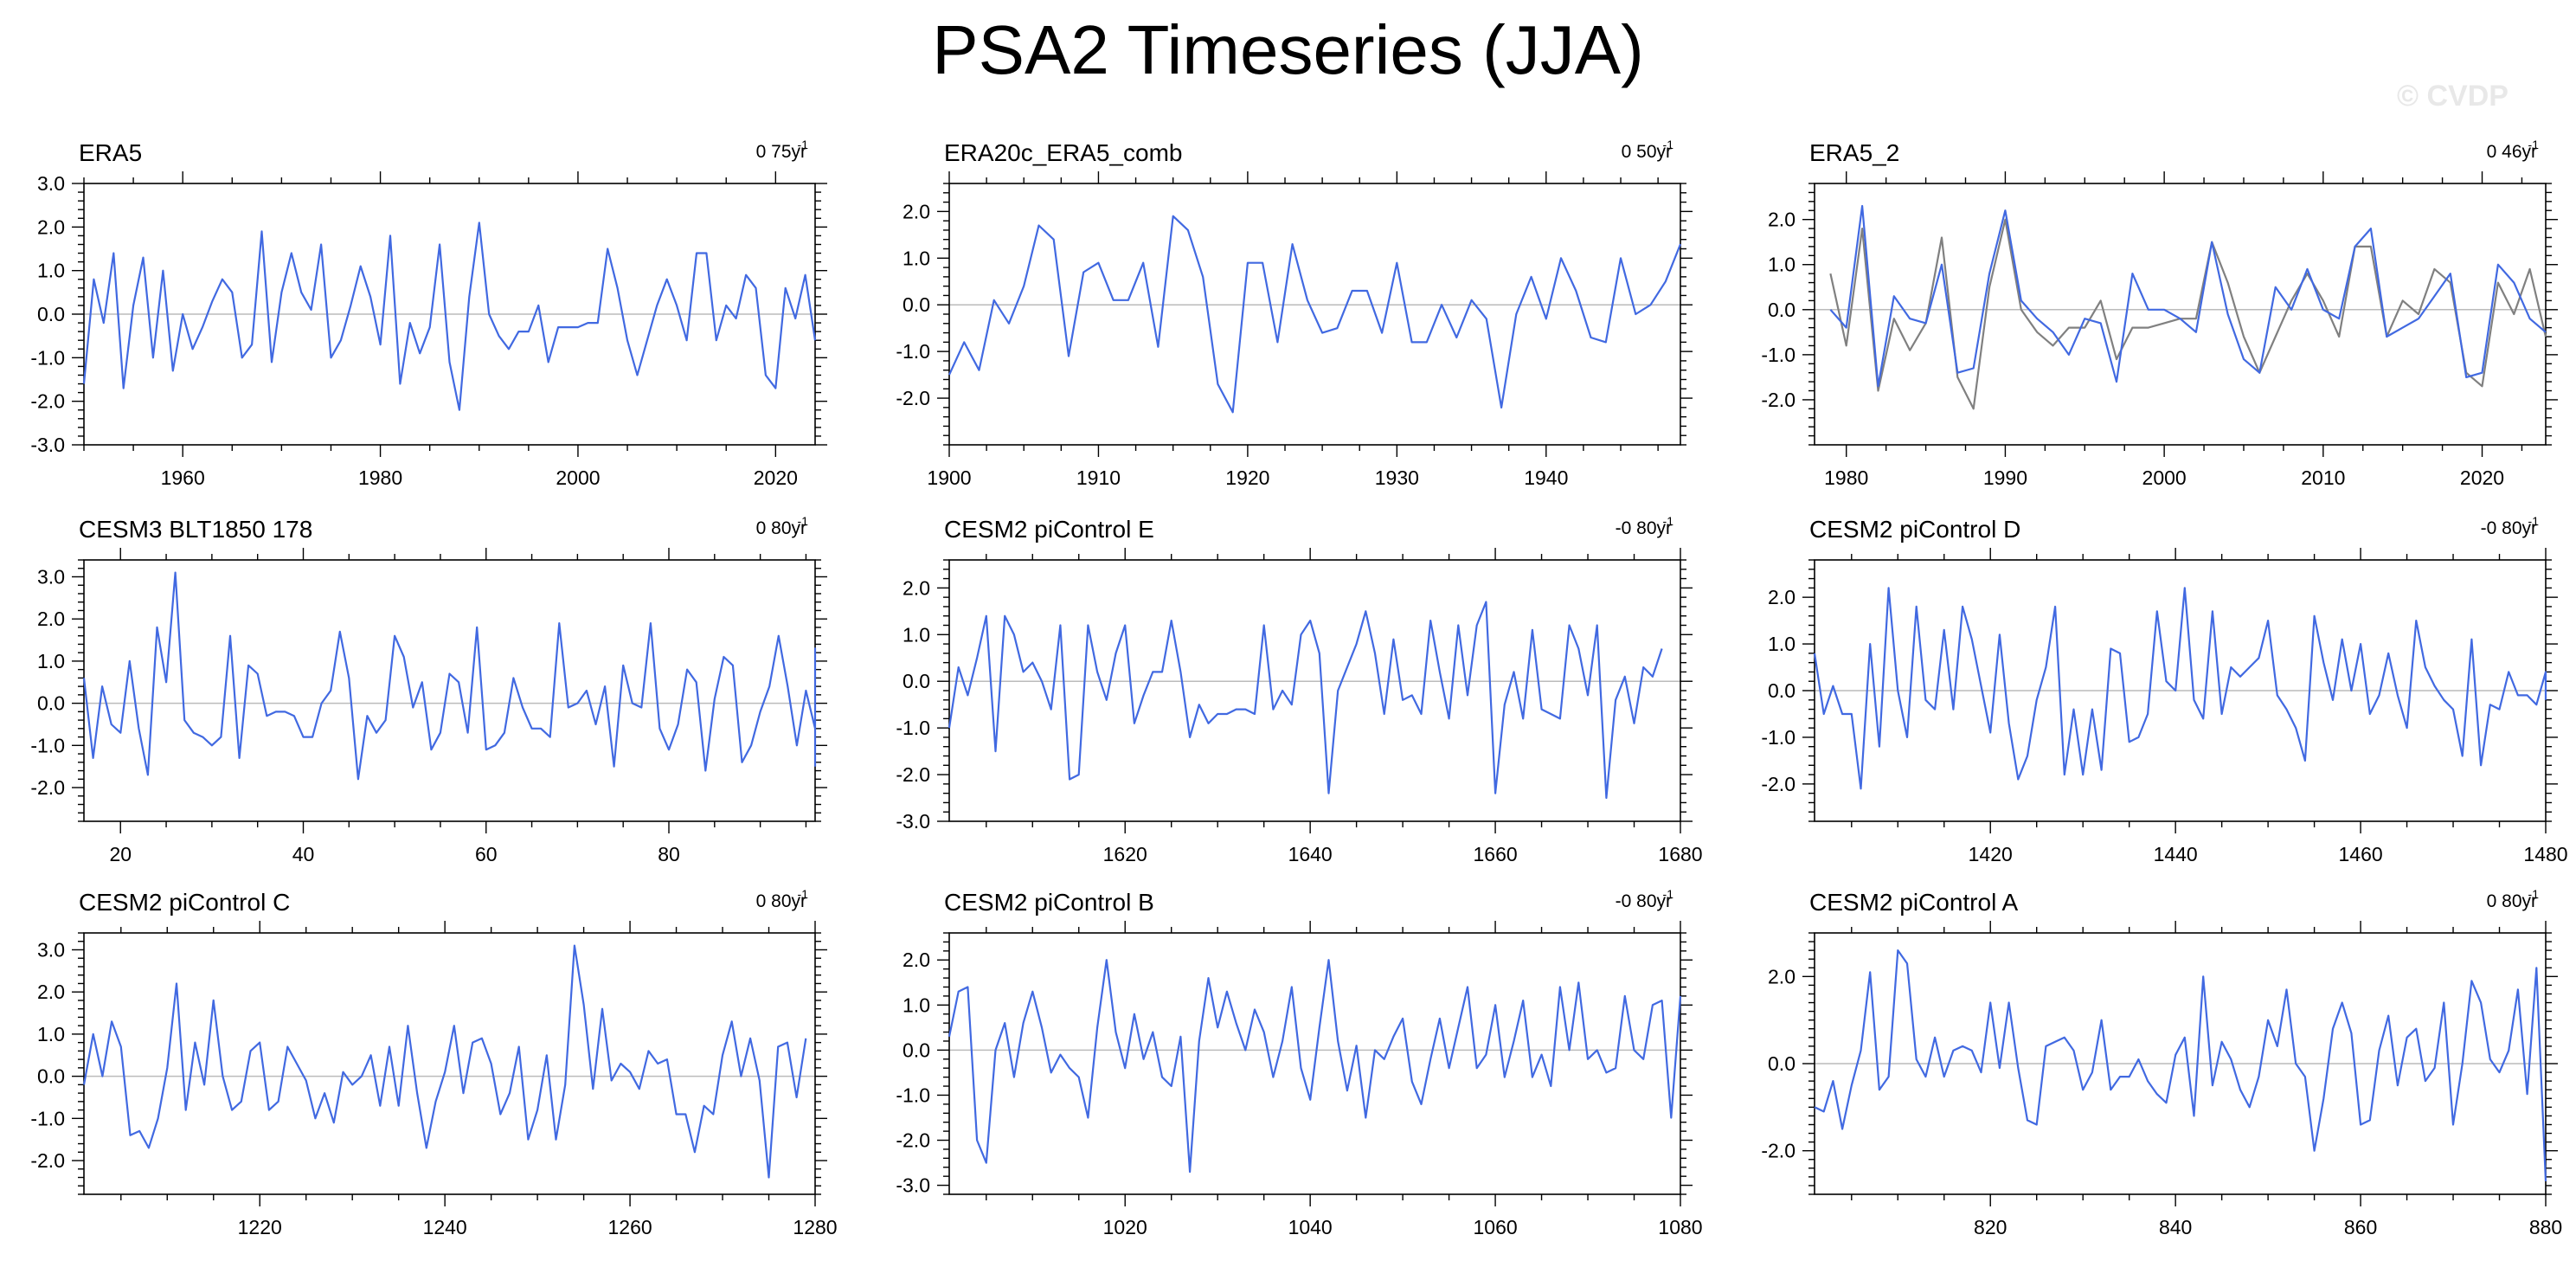 This screenshot has width=2576, height=1267. I want to click on x-tick-label: 1460, so click(2360, 854).